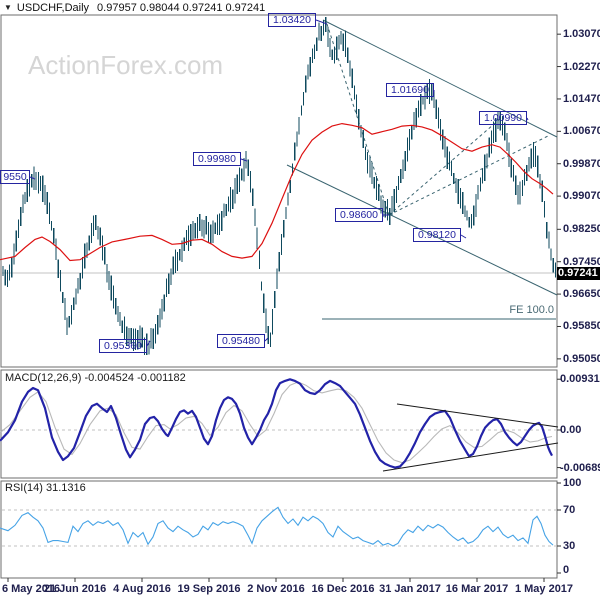  Describe the element at coordinates (142, 589) in the screenshot. I see `date-axis-label: 4 Aug 2016` at that location.